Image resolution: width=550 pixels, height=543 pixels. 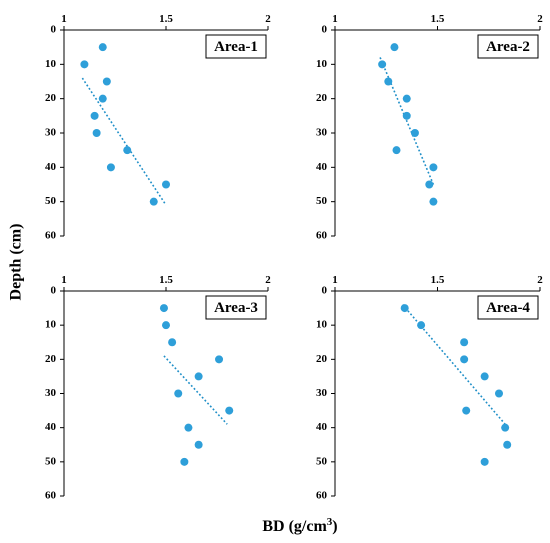 I want to click on area-label: Area-3, so click(x=236, y=308).